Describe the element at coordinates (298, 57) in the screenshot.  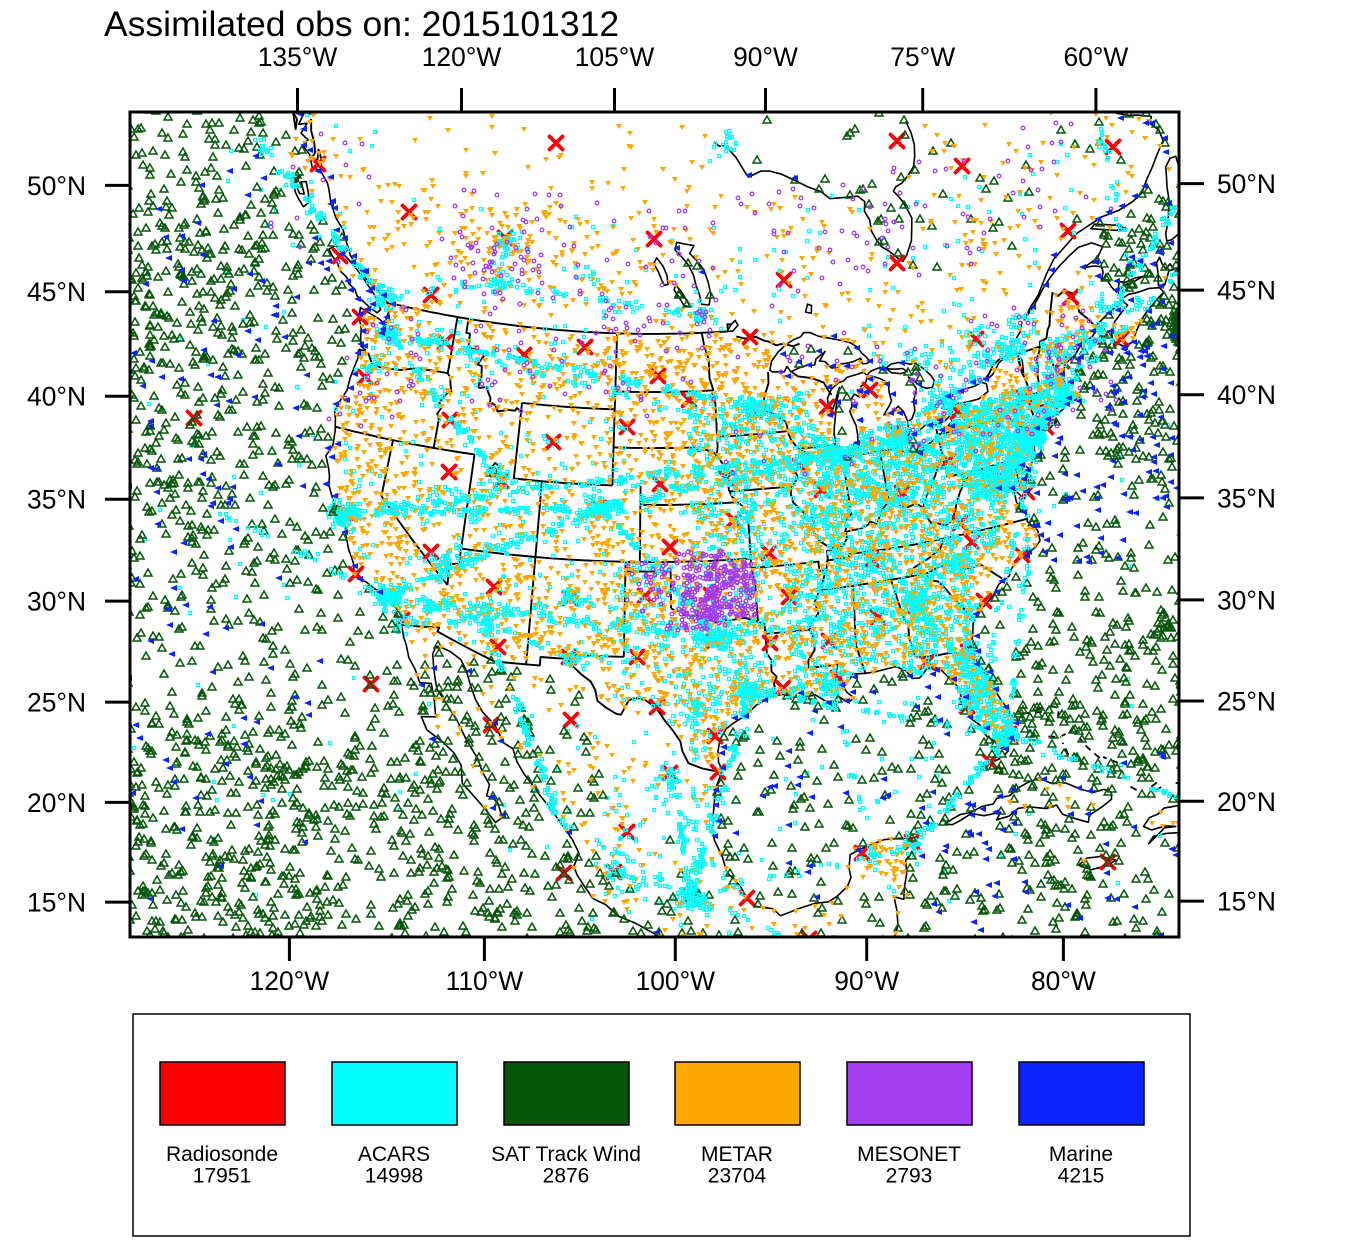
I see `svg-text: 135°W` at that location.